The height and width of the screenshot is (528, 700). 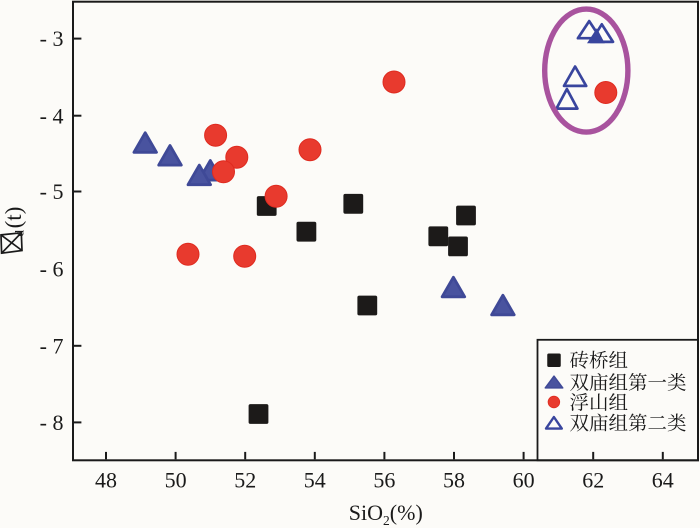 I want to click on svg-text: 60, so click(x=524, y=480).